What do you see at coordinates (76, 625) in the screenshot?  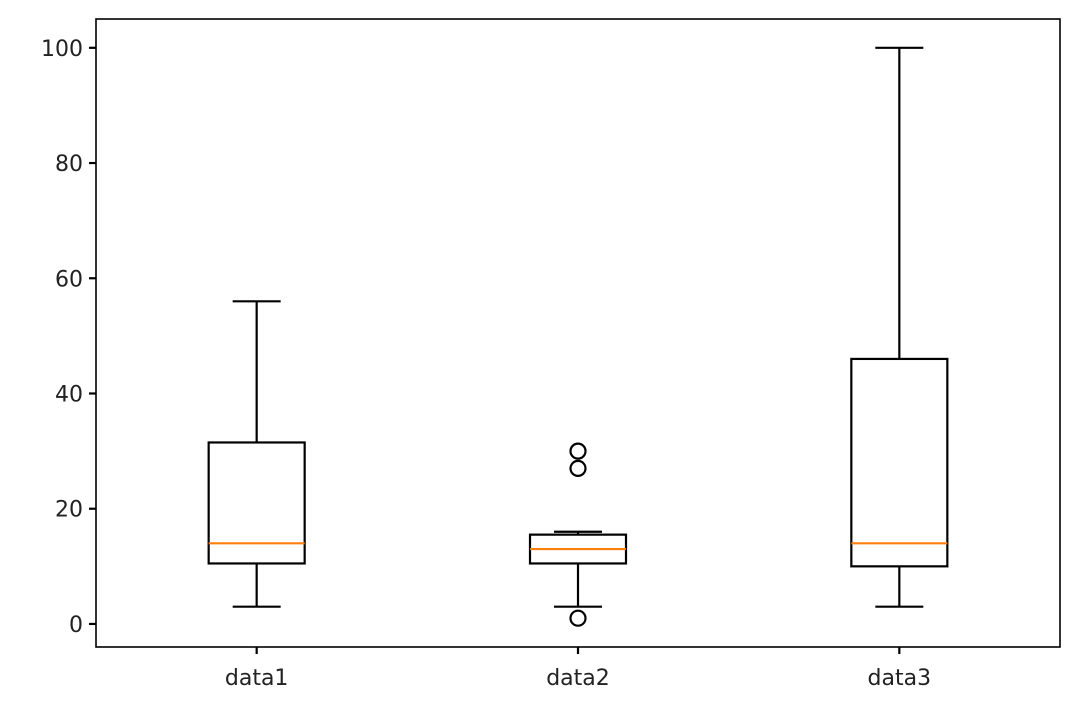 I see `y-tick-label: 0` at bounding box center [76, 625].